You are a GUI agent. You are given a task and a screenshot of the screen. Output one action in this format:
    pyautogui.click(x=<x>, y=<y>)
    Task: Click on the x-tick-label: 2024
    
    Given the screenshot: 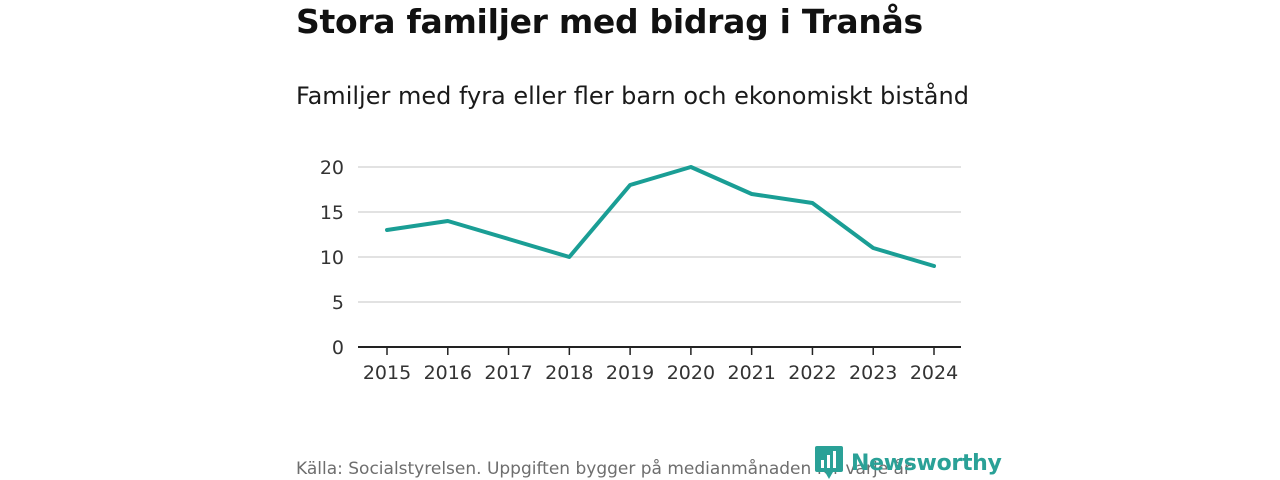 What is the action you would take?
    pyautogui.click(x=934, y=373)
    